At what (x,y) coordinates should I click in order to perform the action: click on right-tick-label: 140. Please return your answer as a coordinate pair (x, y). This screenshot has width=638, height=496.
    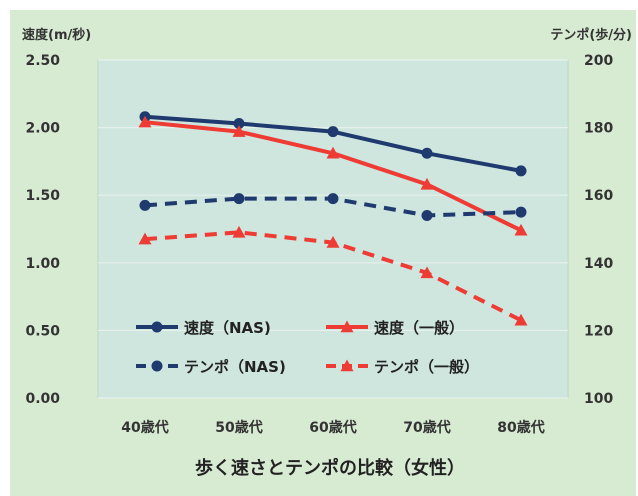
    Looking at the image, I should click on (598, 264).